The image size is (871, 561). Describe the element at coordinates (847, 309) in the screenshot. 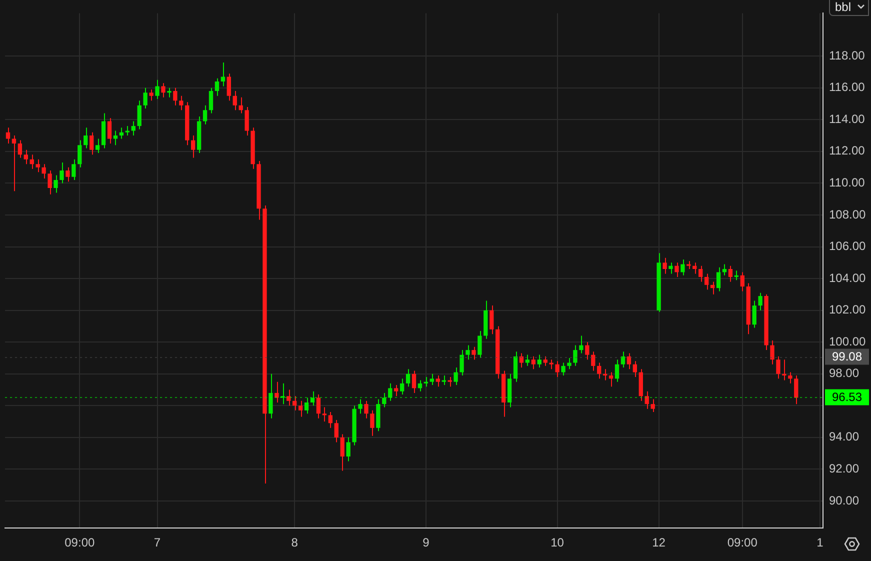

I see `y-tick-label: 102.00` at that location.